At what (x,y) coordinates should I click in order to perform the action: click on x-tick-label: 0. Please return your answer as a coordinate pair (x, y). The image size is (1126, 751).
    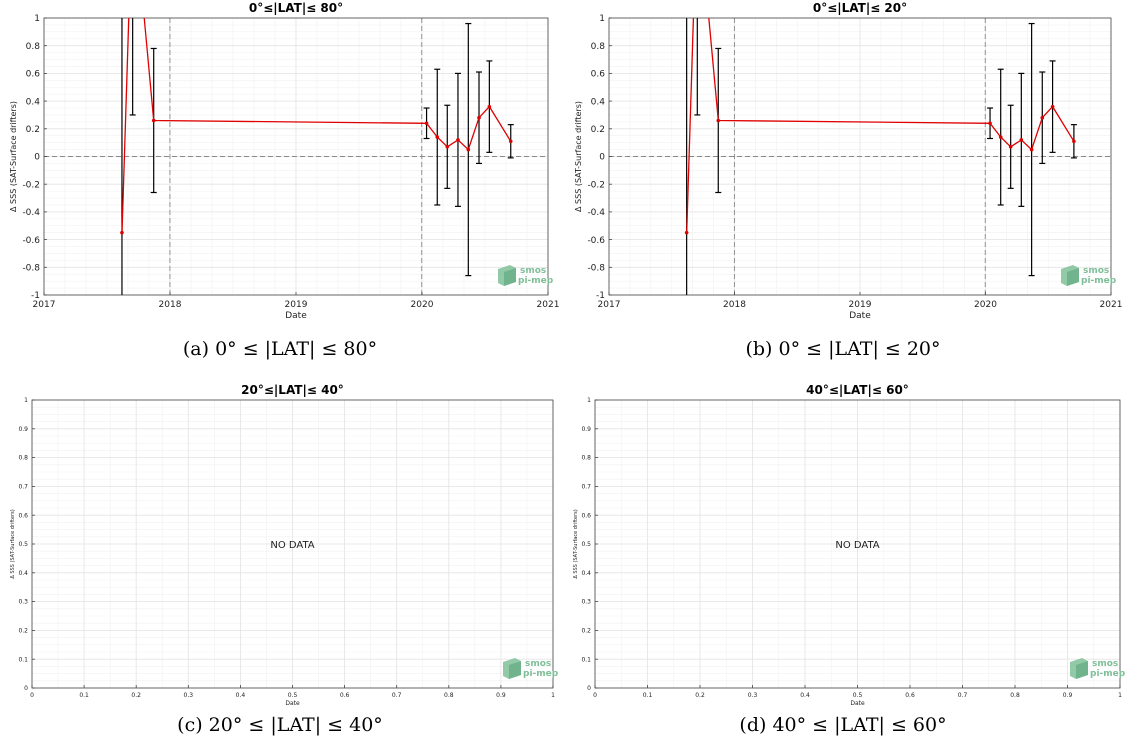
    Looking at the image, I should click on (595, 695).